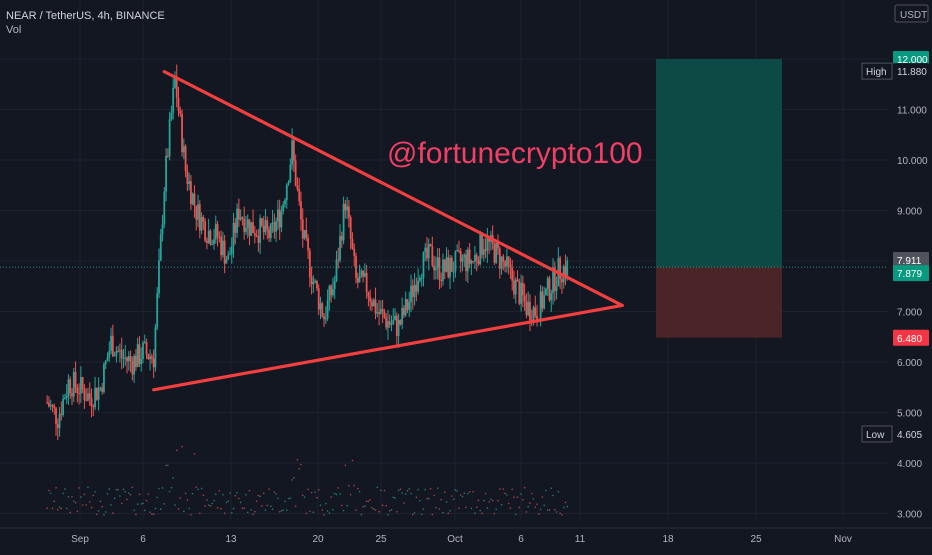 Image resolution: width=932 pixels, height=555 pixels. I want to click on time-tick-label: 20, so click(318, 539).